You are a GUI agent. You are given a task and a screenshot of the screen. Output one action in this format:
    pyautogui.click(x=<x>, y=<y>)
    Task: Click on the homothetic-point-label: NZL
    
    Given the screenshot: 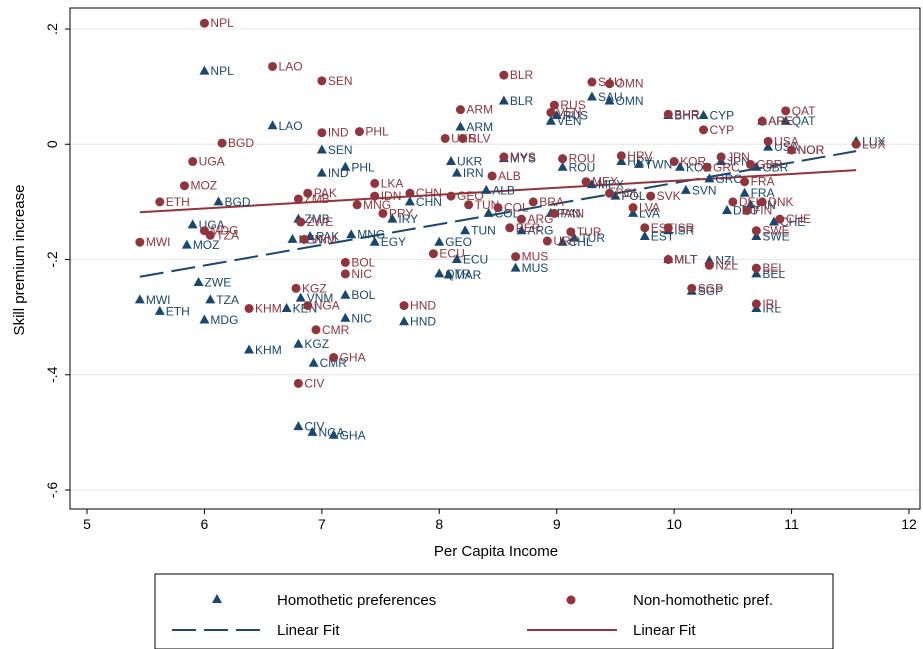 What is the action you would take?
    pyautogui.click(x=726, y=261)
    